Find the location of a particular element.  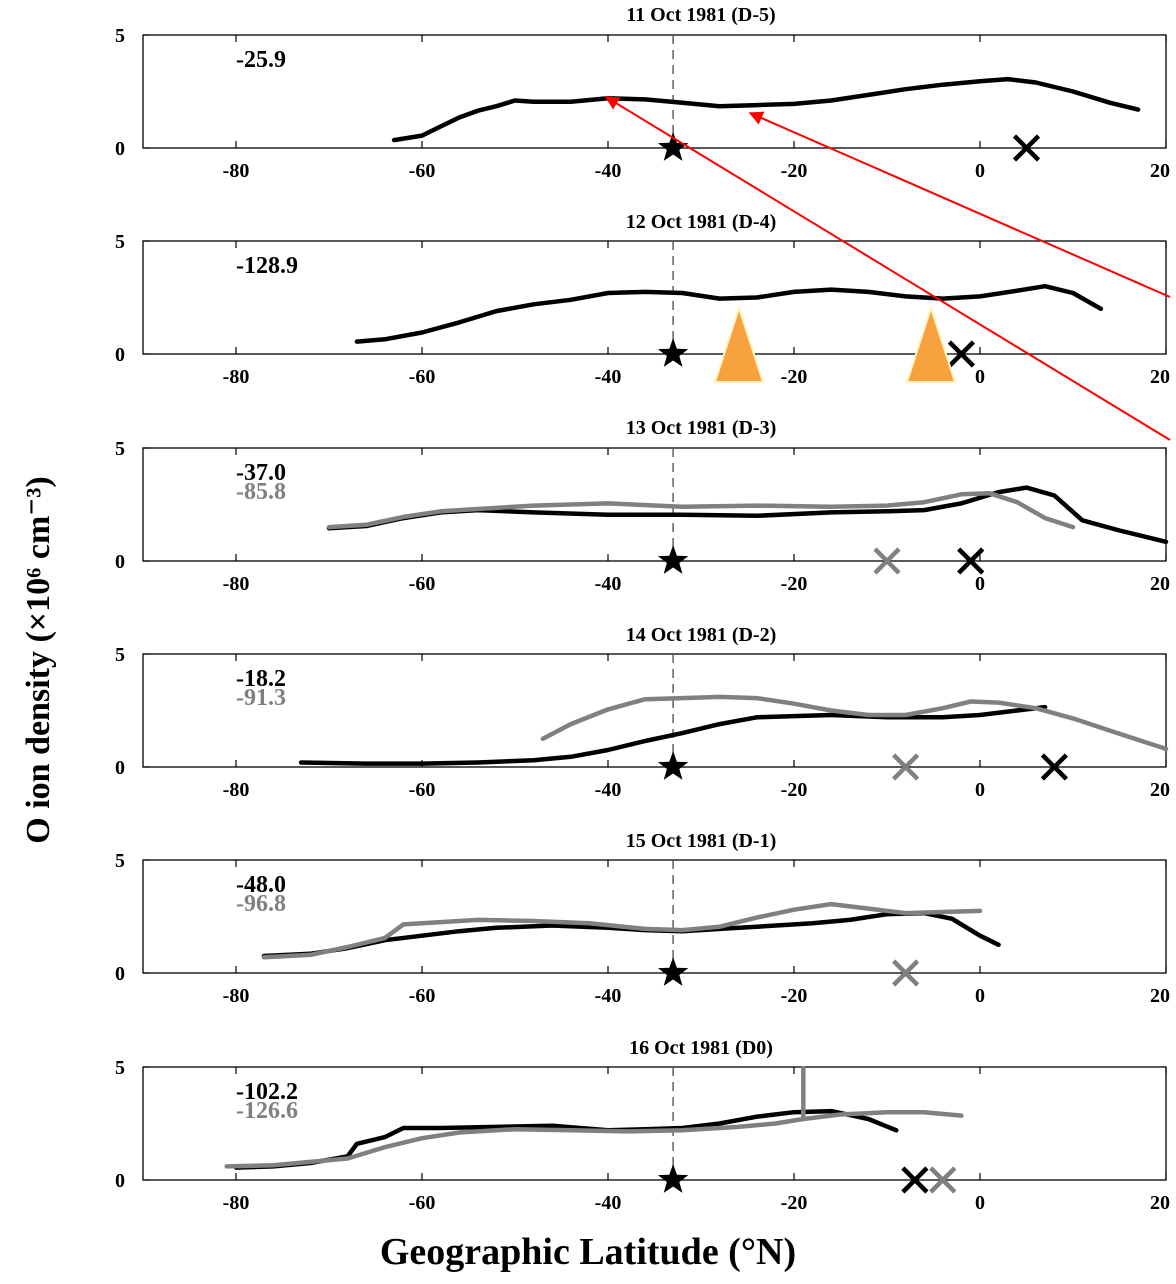

y-axis-label-wrap: O ion density (×10⁶ cm⁻³) is located at coordinates (38, 639).